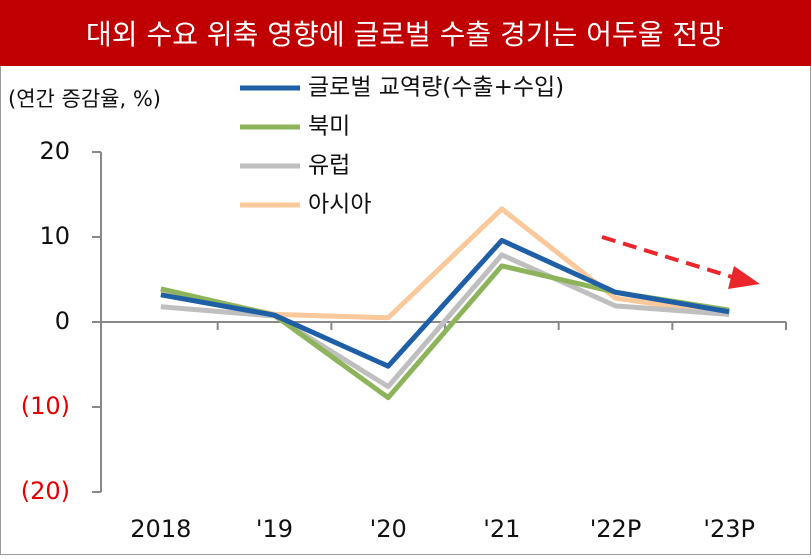 The height and width of the screenshot is (559, 811). Describe the element at coordinates (388, 529) in the screenshot. I see `x-tick-label: '20` at that location.